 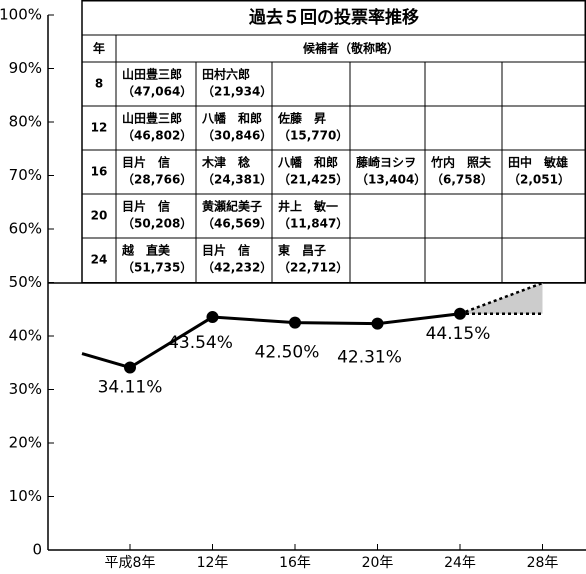 I want to click on candidate-votes: （21,934）, so click(x=237, y=91).